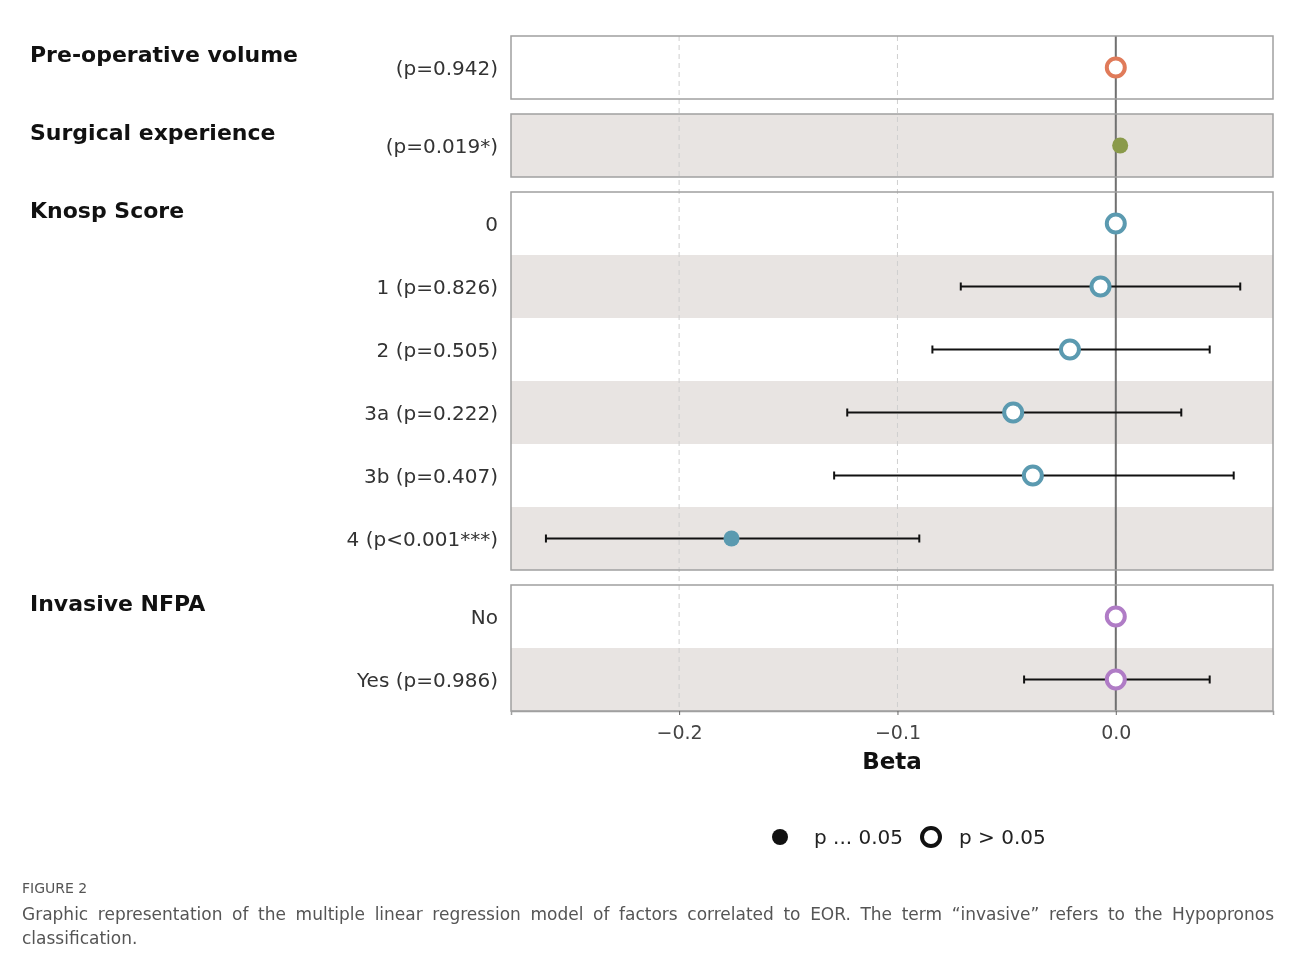 The width and height of the screenshot is (1290, 956). What do you see at coordinates (1002, 837) in the screenshot?
I see `text: p > 0.05` at bounding box center [1002, 837].